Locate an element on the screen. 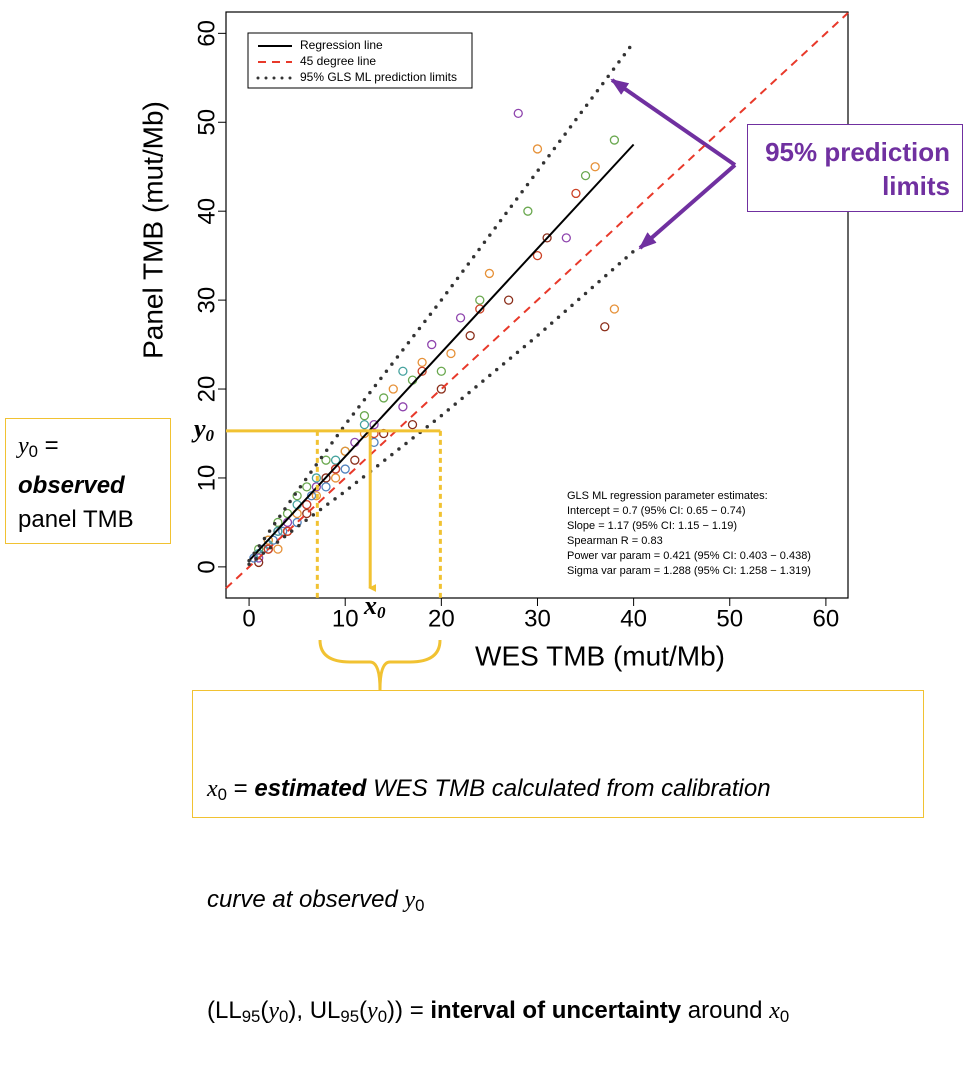  y0-note: y0 = observed panel TMB is located at coordinates (88, 481).